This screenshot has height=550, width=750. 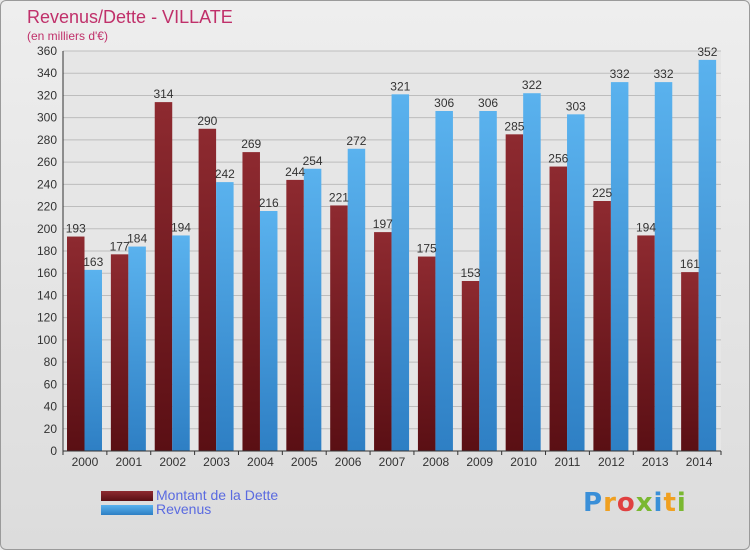 I want to click on data-label-dette: 177, so click(x=120, y=246).